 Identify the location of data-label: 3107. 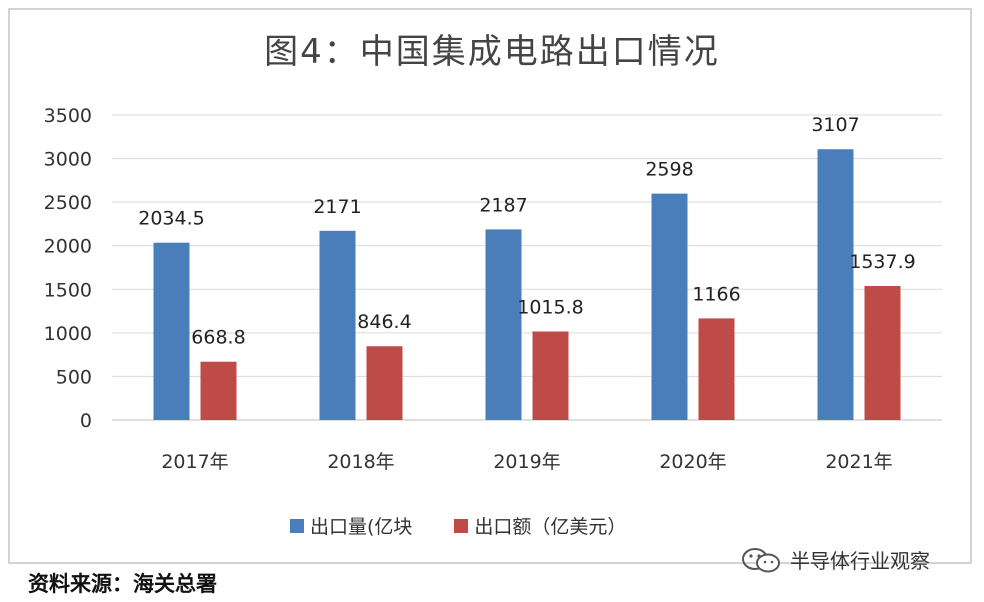
(835, 125).